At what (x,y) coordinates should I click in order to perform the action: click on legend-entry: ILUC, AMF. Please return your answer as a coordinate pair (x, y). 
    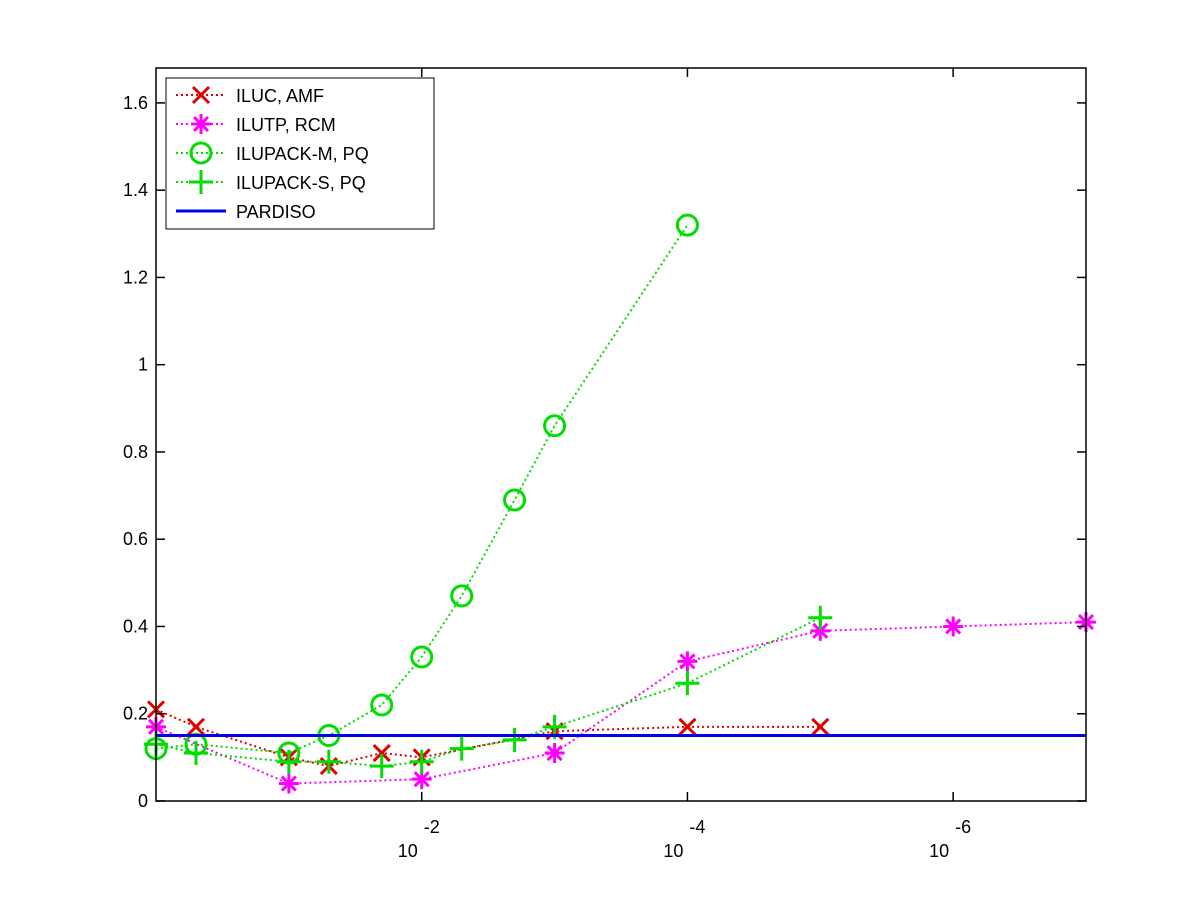
    Looking at the image, I should click on (250, 95).